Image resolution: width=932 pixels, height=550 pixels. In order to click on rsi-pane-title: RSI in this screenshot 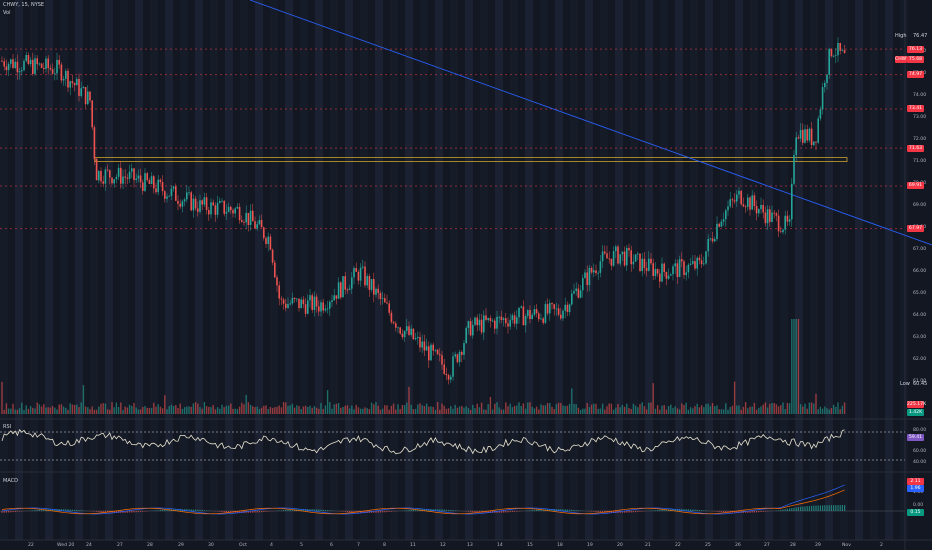, I will do `click(7, 427)`.